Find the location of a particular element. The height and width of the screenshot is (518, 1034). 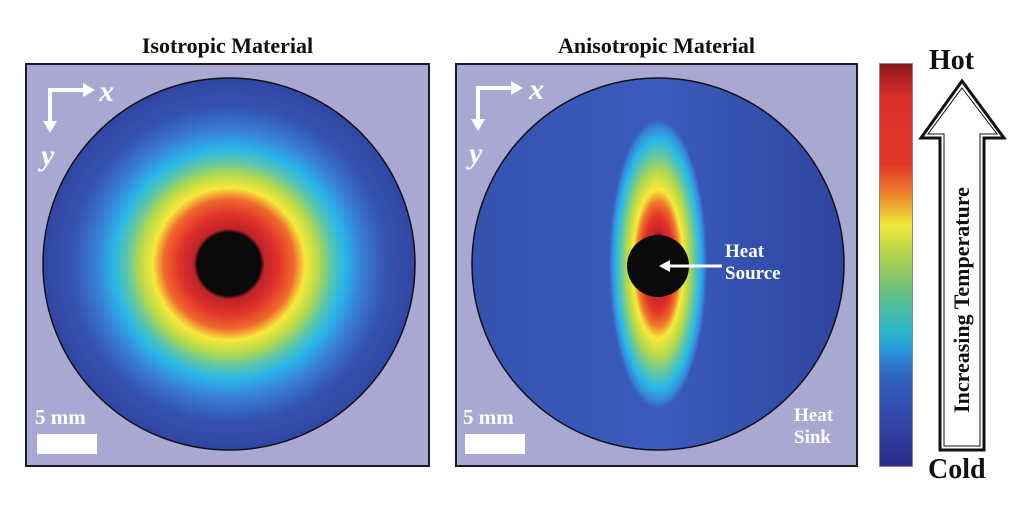

heat-sink-label: Heat Sink is located at coordinates (814, 426).